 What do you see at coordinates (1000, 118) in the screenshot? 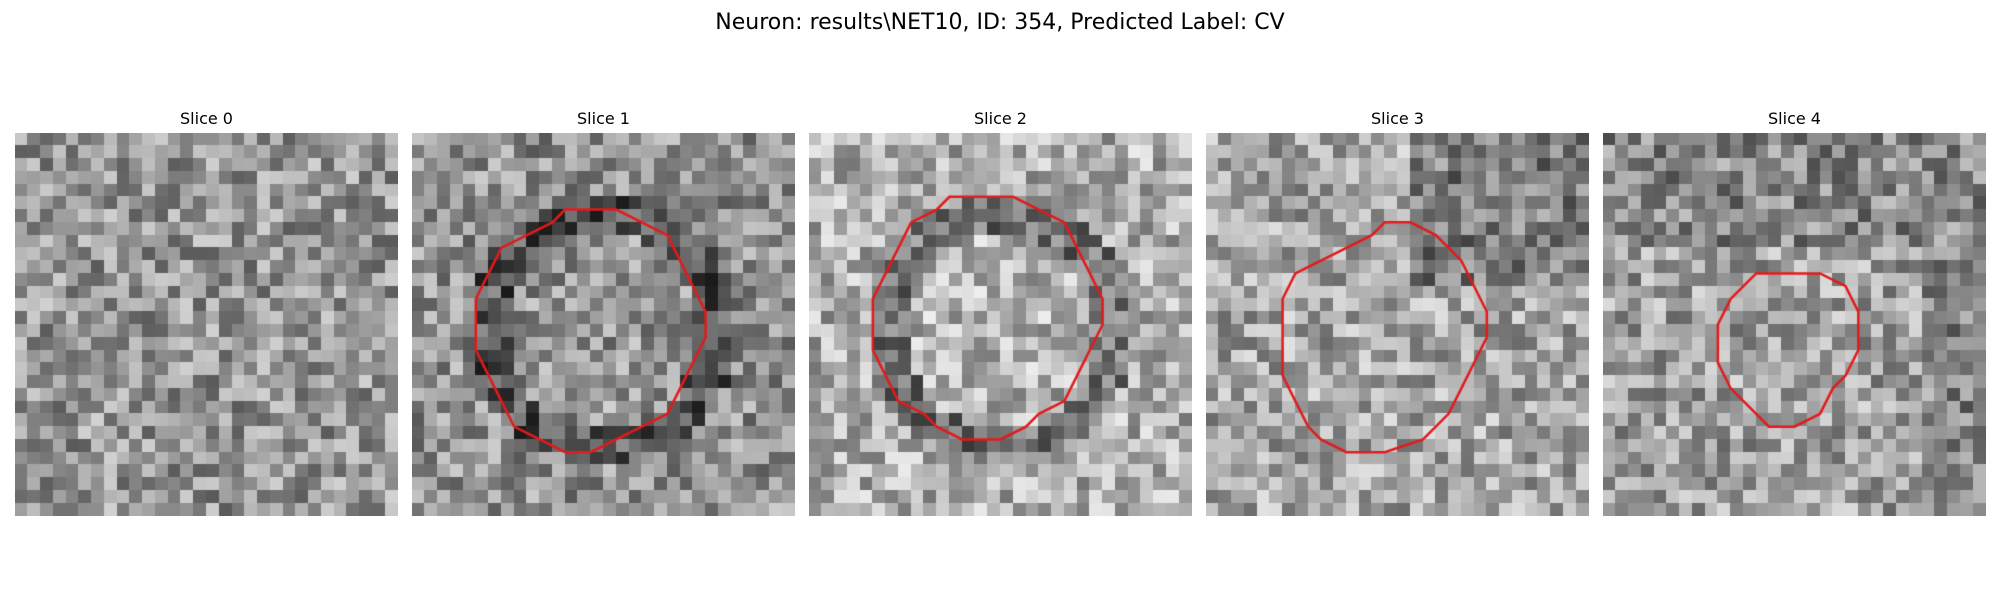
I see `slice-title: Slice 2` at bounding box center [1000, 118].